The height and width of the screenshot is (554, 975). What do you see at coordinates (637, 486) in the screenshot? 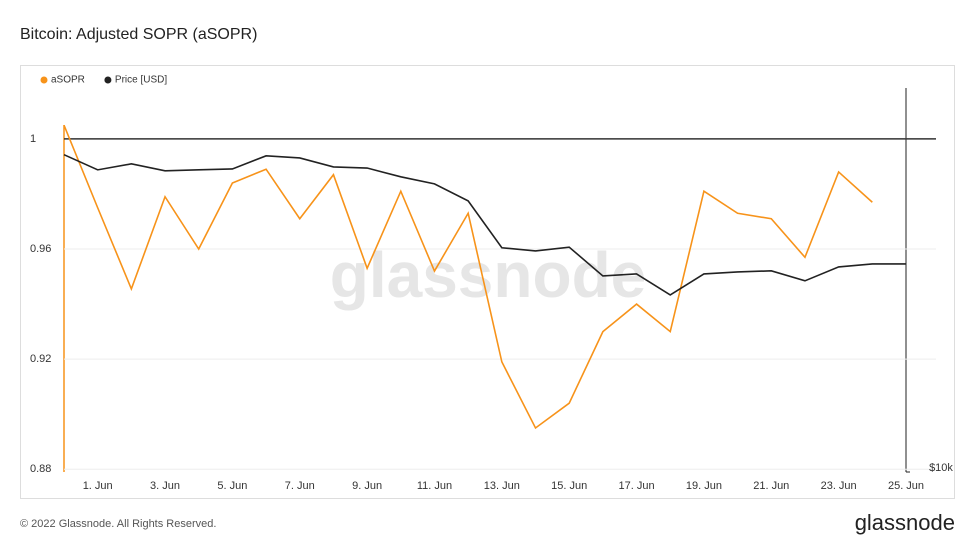
I see `x-tick-label: 17. Jun` at bounding box center [637, 486].